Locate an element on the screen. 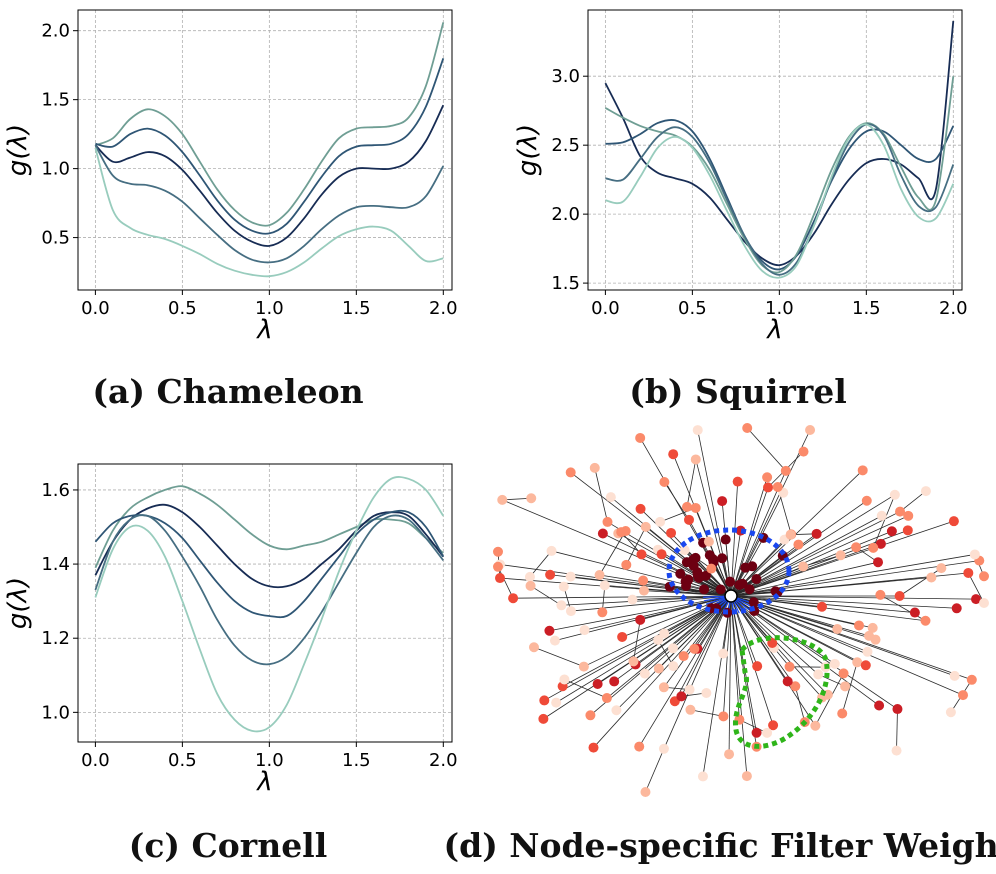  plot-frame is located at coordinates (265, 603).